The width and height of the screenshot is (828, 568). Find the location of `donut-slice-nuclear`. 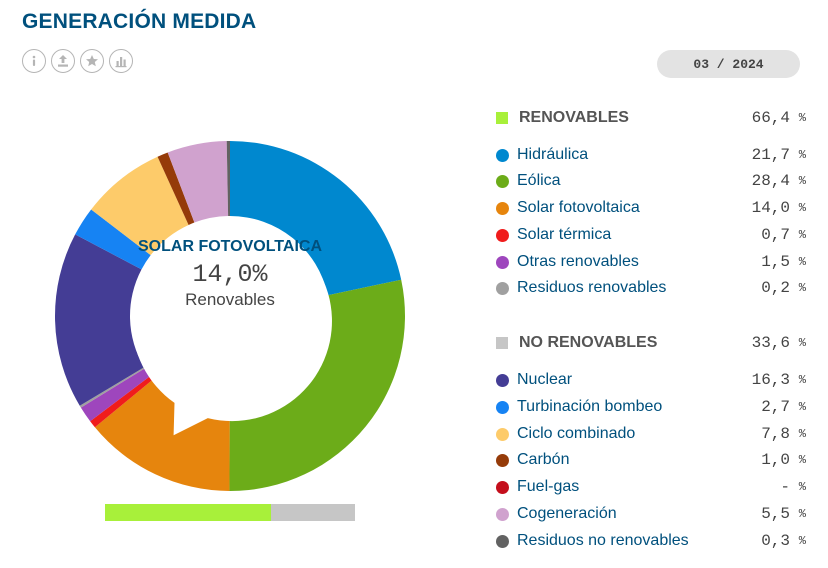

donut-slice-nuclear is located at coordinates (100, 320).